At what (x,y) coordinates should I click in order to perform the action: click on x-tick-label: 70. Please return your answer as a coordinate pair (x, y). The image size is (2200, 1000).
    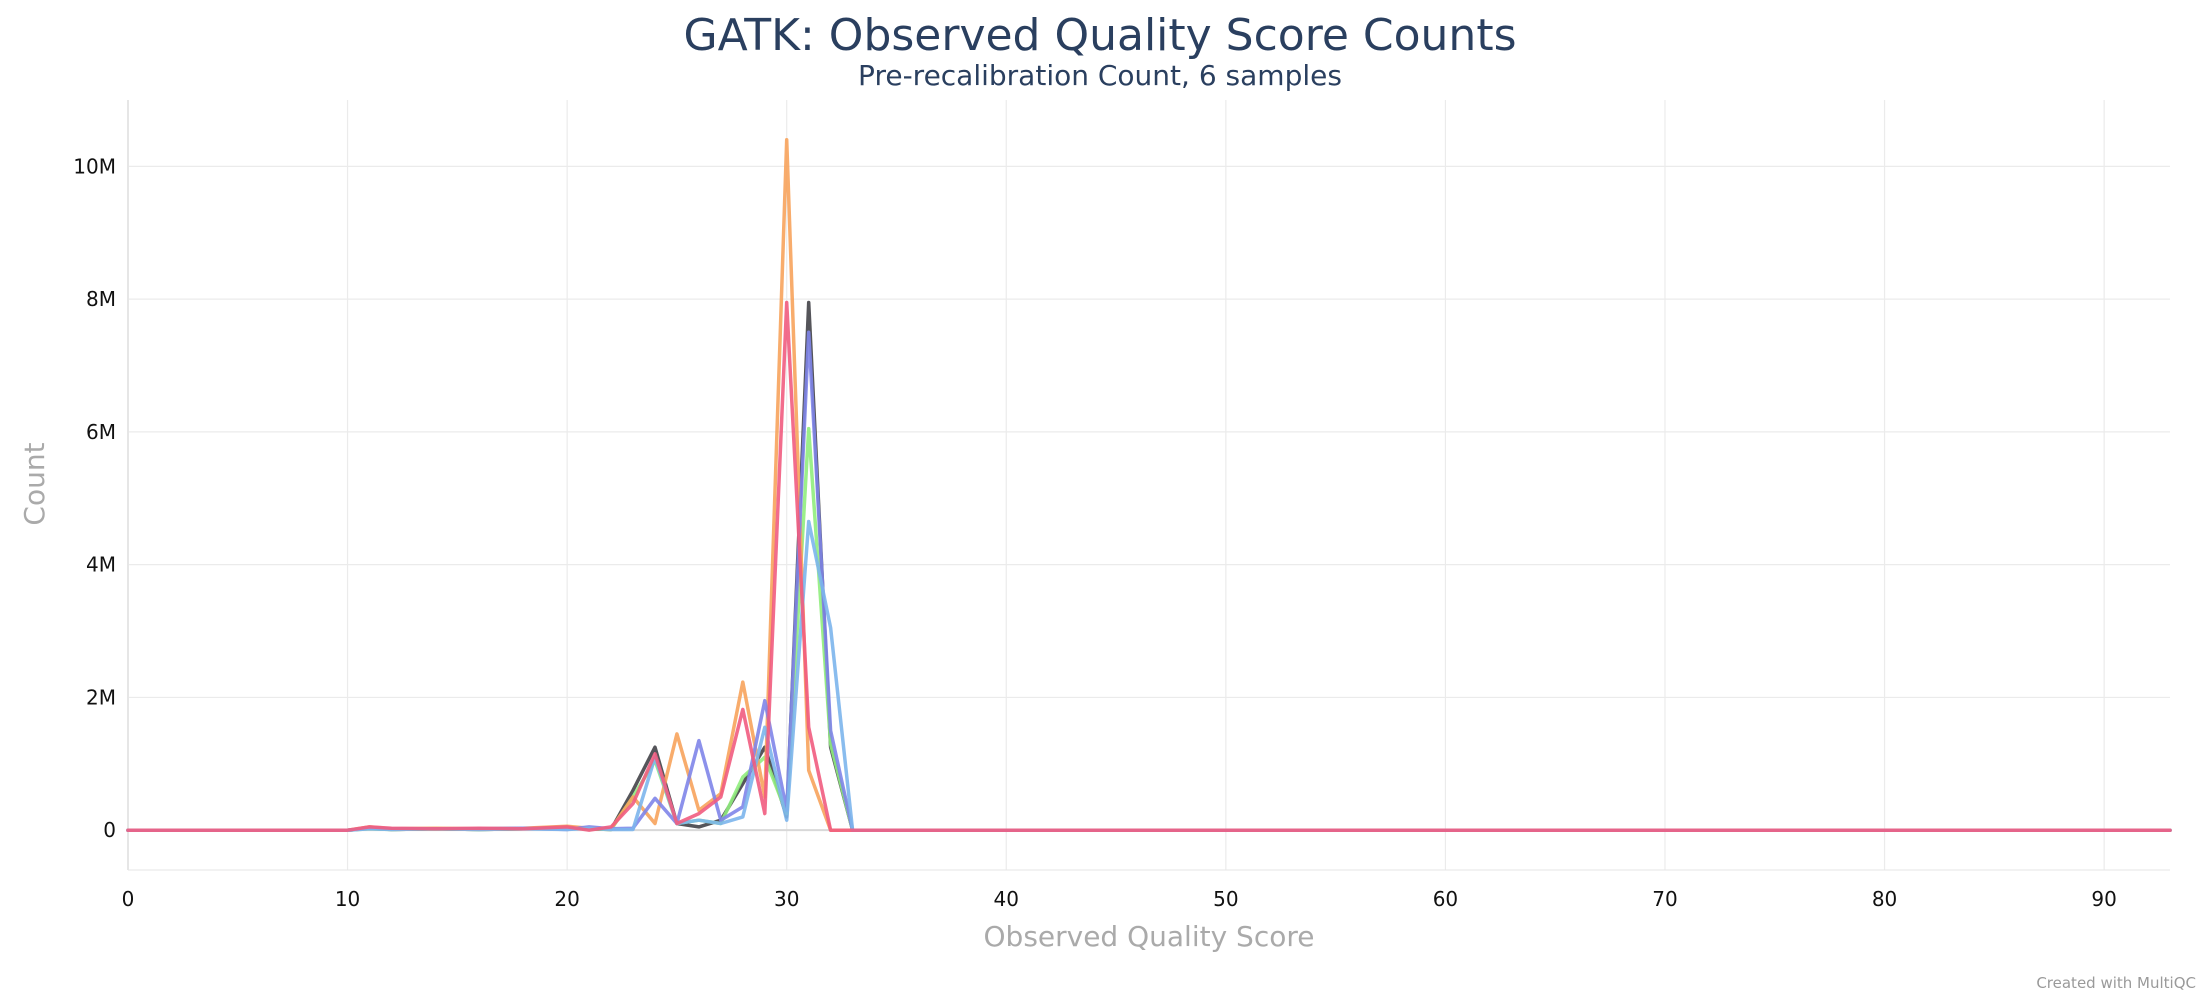
    Looking at the image, I should click on (1664, 899).